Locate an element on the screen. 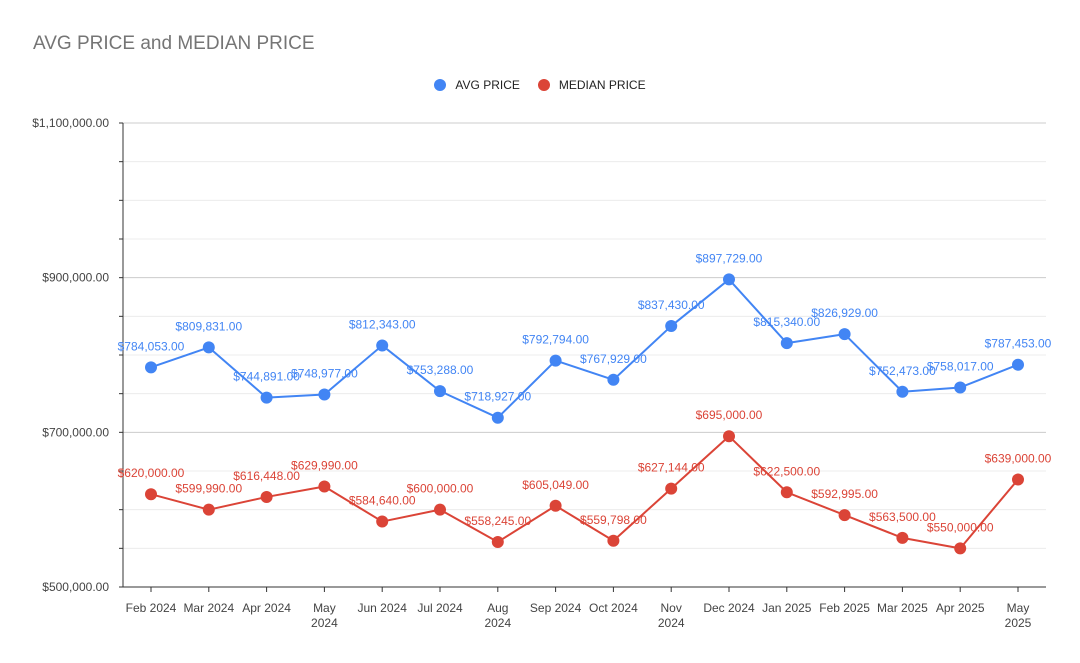 The height and width of the screenshot is (663, 1080). series-line-median-price is located at coordinates (584, 492).